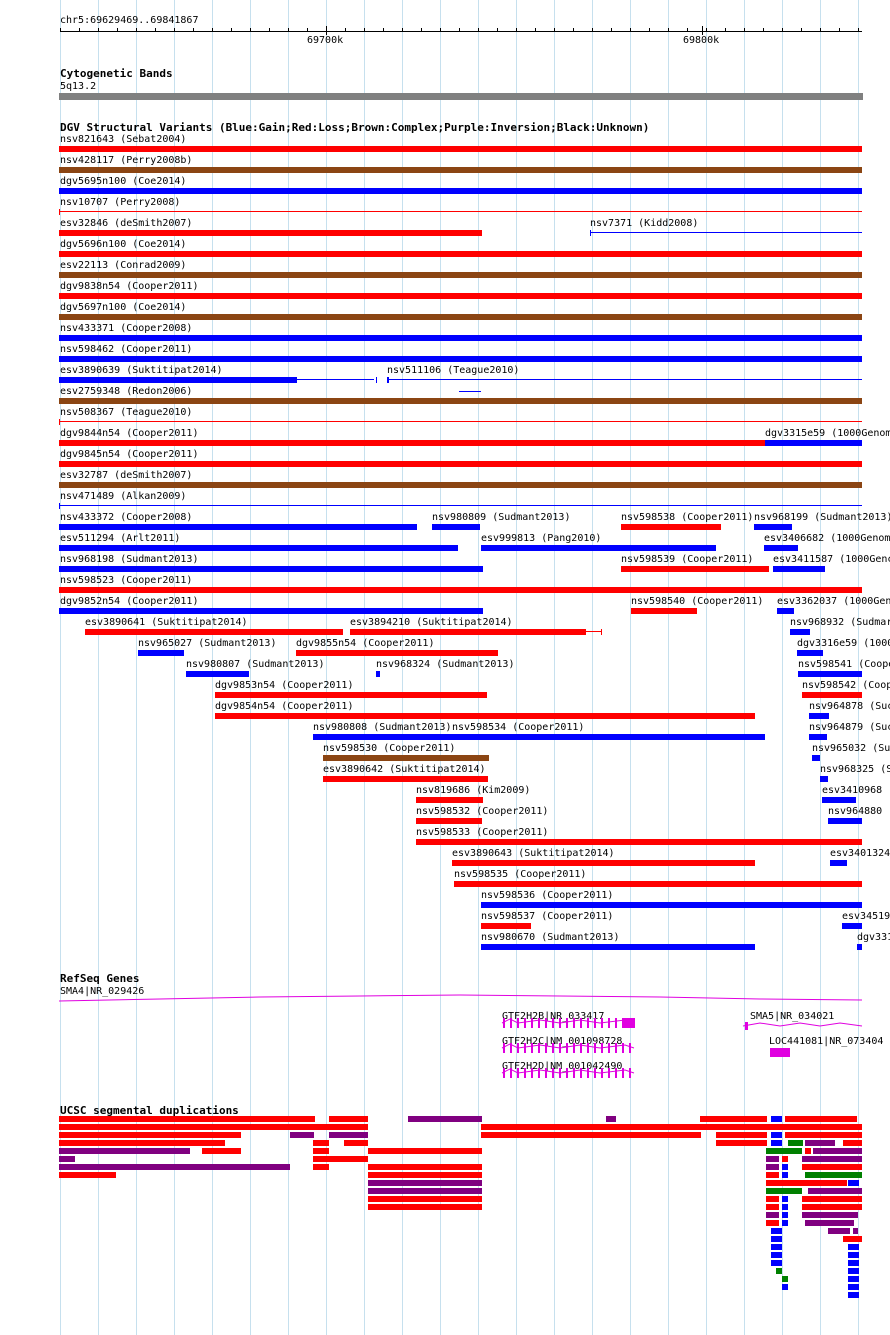 This screenshot has width=890, height=1335. What do you see at coordinates (445, 664) in the screenshot?
I see `dgv-feature-label: nsv968324 (Sudmant2013)` at bounding box center [445, 664].